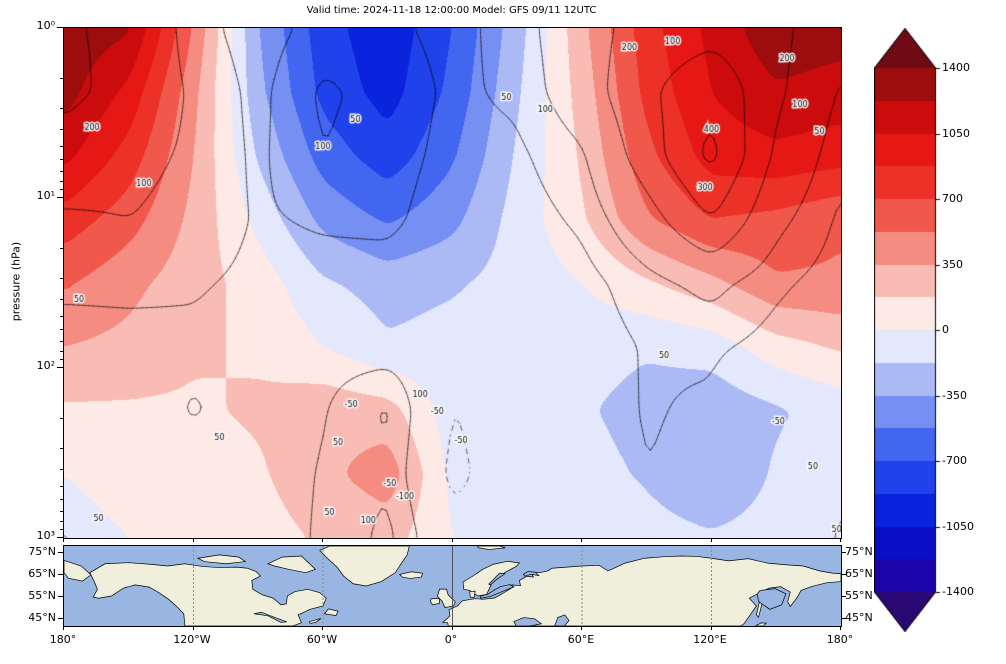 The image size is (1006, 664). Describe the element at coordinates (16, 281) in the screenshot. I see `y-axis-label: pressure (hPa)` at that location.